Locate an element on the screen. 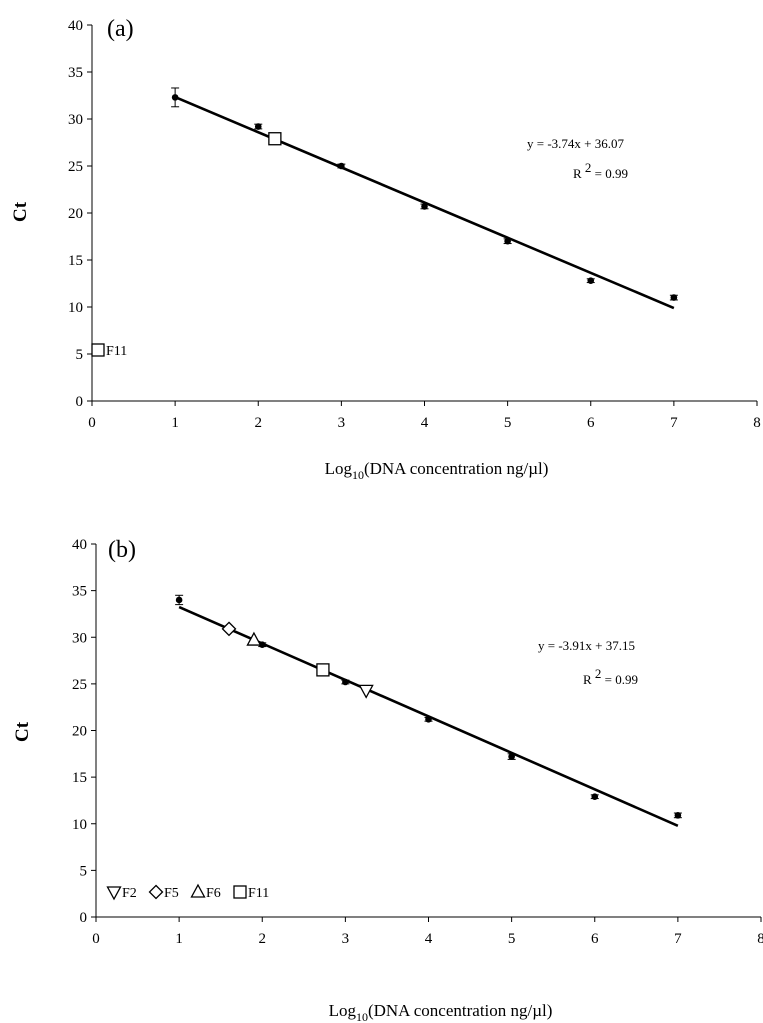 This screenshot has height=1023, width=763. data-point-f2 is located at coordinates (366, 691).